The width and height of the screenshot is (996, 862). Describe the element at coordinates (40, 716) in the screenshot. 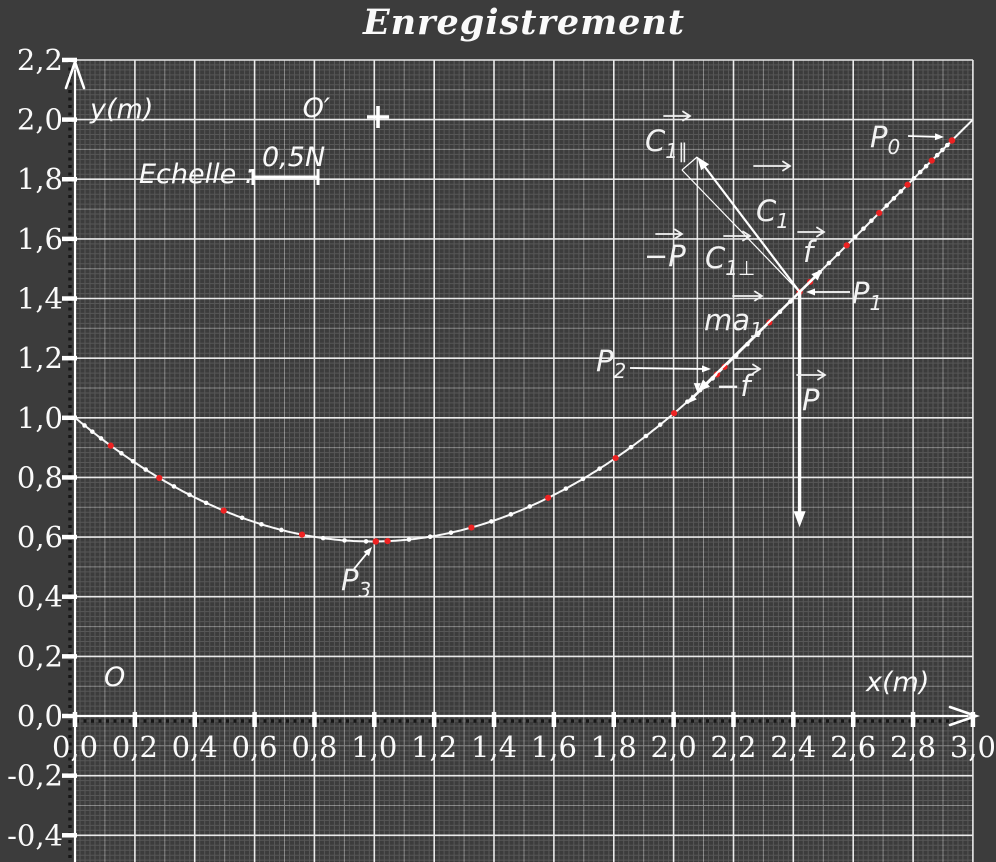

I see `y-tick-label: 0,0` at that location.